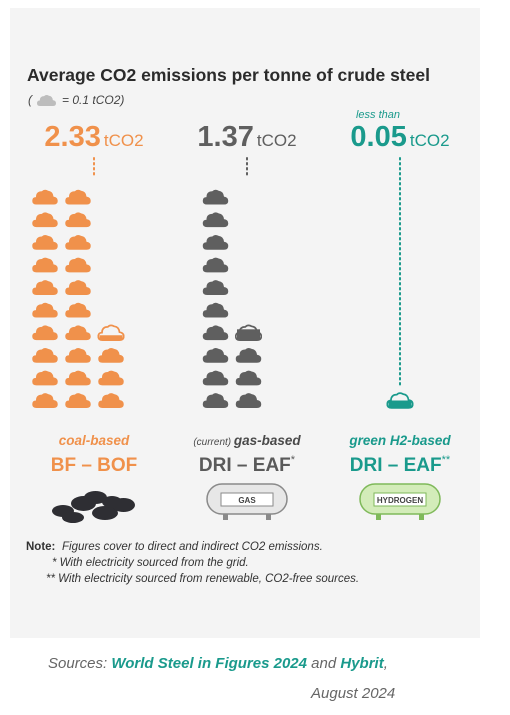  Describe the element at coordinates (385, 663) in the screenshot. I see `sources-comma: ,` at that location.